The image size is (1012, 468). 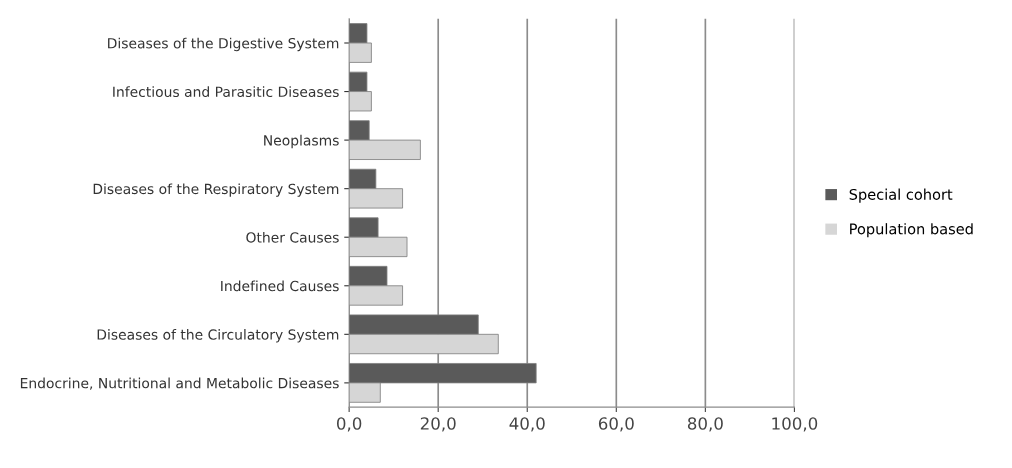 What do you see at coordinates (795, 424) in the screenshot?
I see `x-tick-label: 100,0` at bounding box center [795, 424].